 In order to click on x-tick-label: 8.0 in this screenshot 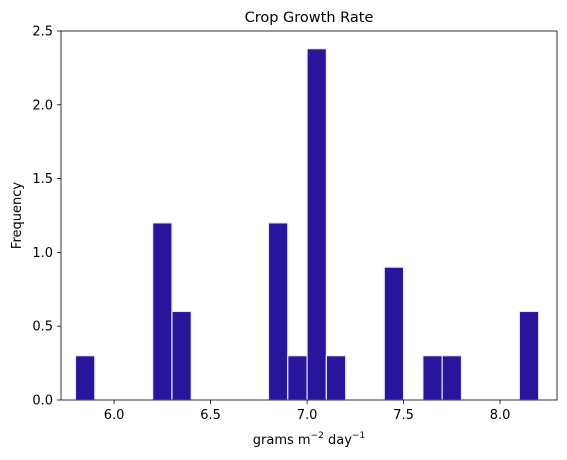, I will do `click(500, 415)`.